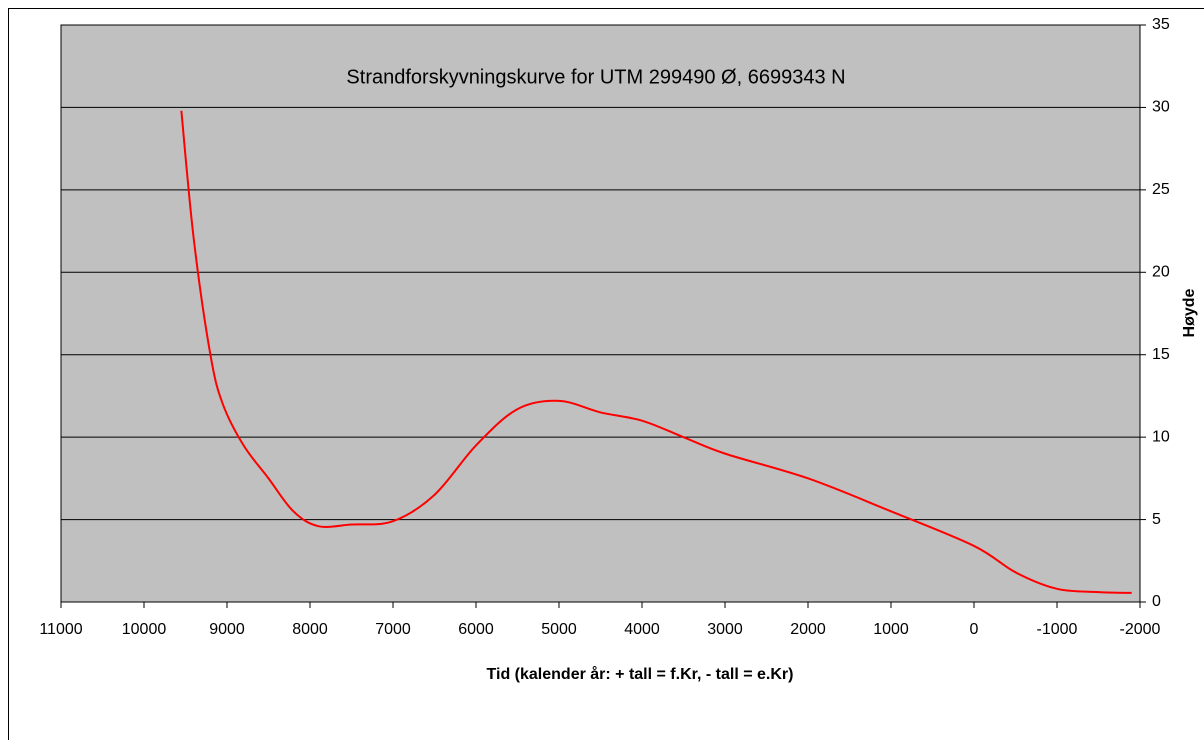 The width and height of the screenshot is (1204, 740). Describe the element at coordinates (144, 629) in the screenshot. I see `x-tick-label: 10000` at that location.